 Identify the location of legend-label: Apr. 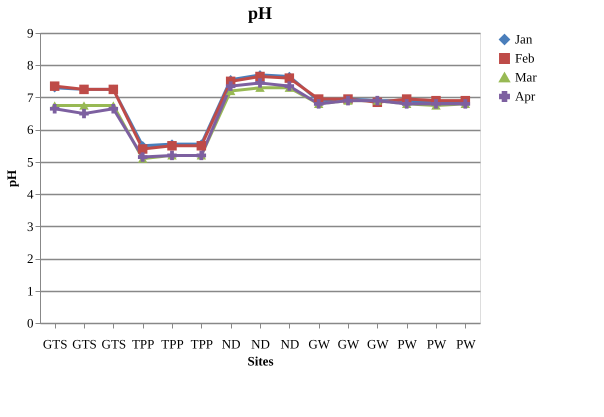
(525, 96).